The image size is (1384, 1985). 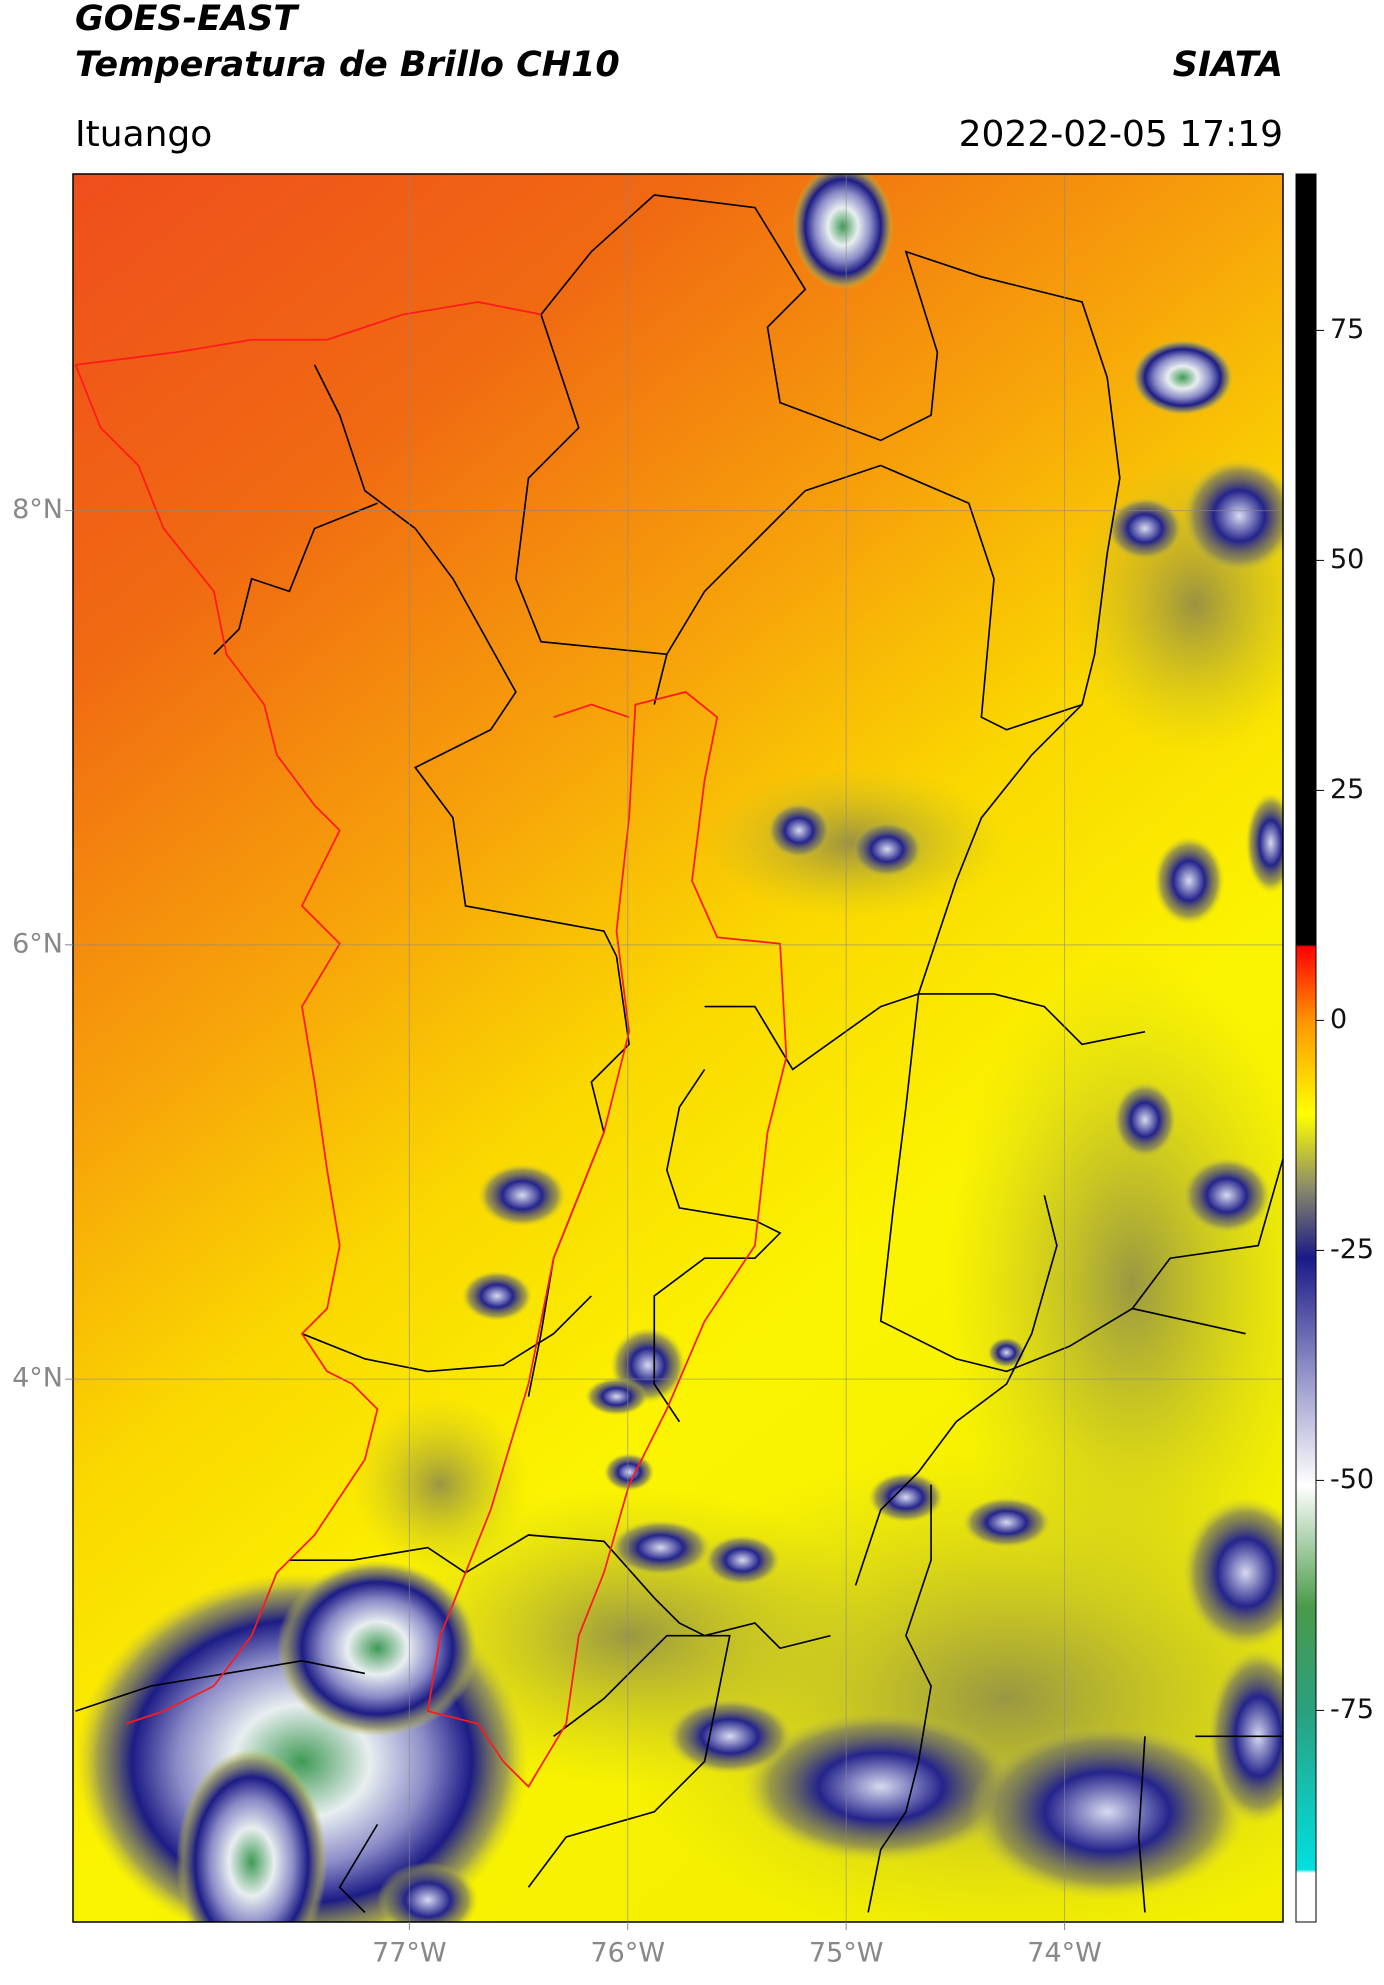 I want to click on y-tick-label: 8°N, so click(x=37, y=509).